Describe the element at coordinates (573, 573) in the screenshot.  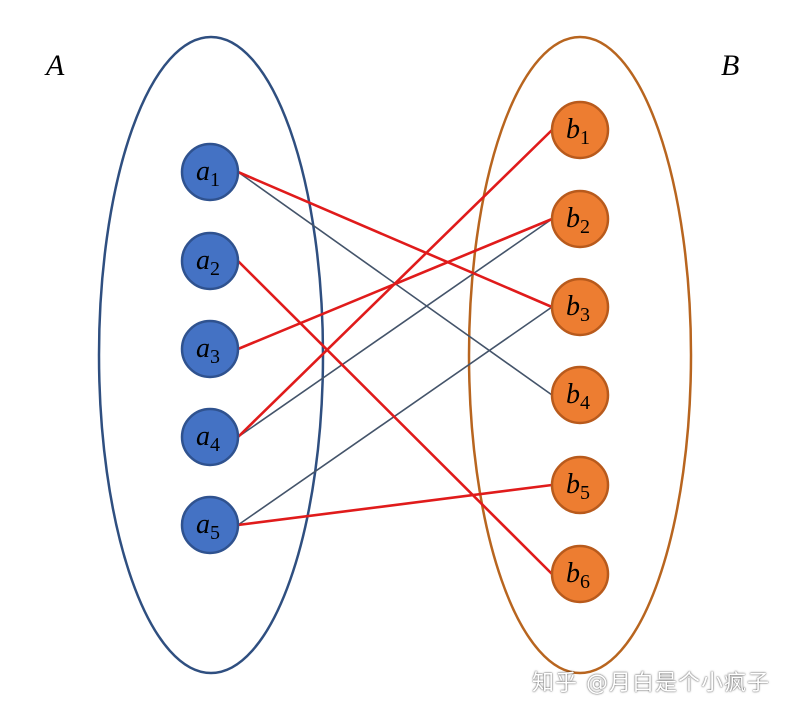
I see `node-var-b6: b` at that location.